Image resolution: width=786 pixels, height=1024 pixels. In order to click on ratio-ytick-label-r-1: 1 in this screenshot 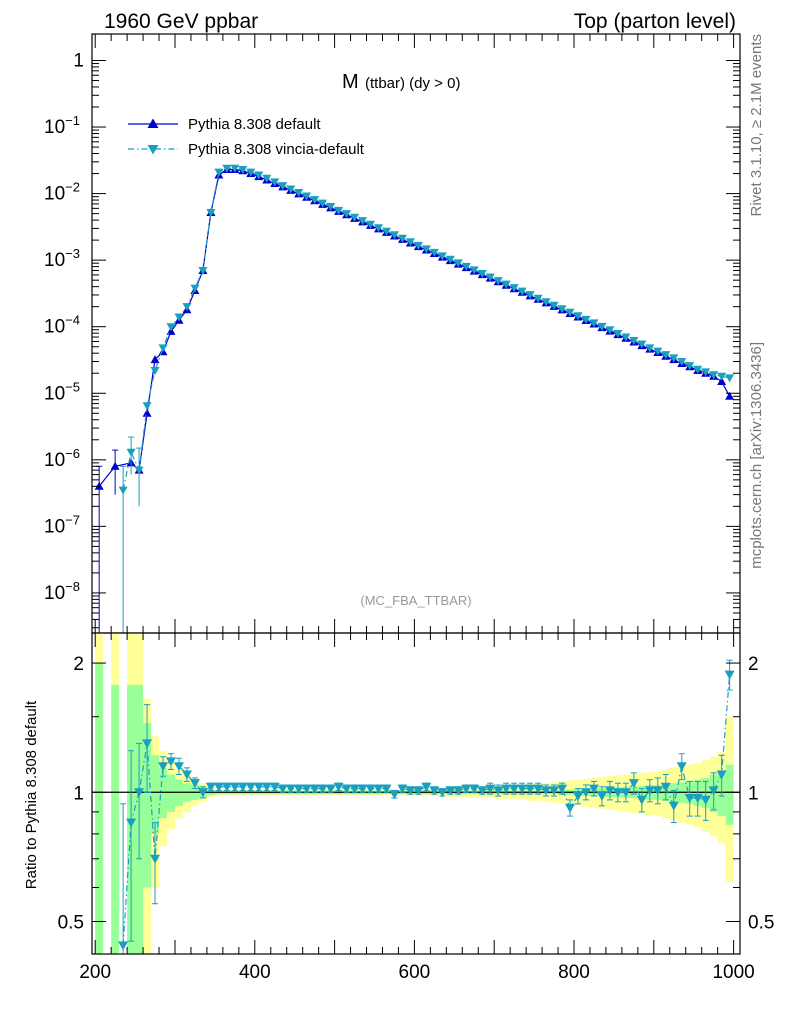, I will do `click(753, 793)`.